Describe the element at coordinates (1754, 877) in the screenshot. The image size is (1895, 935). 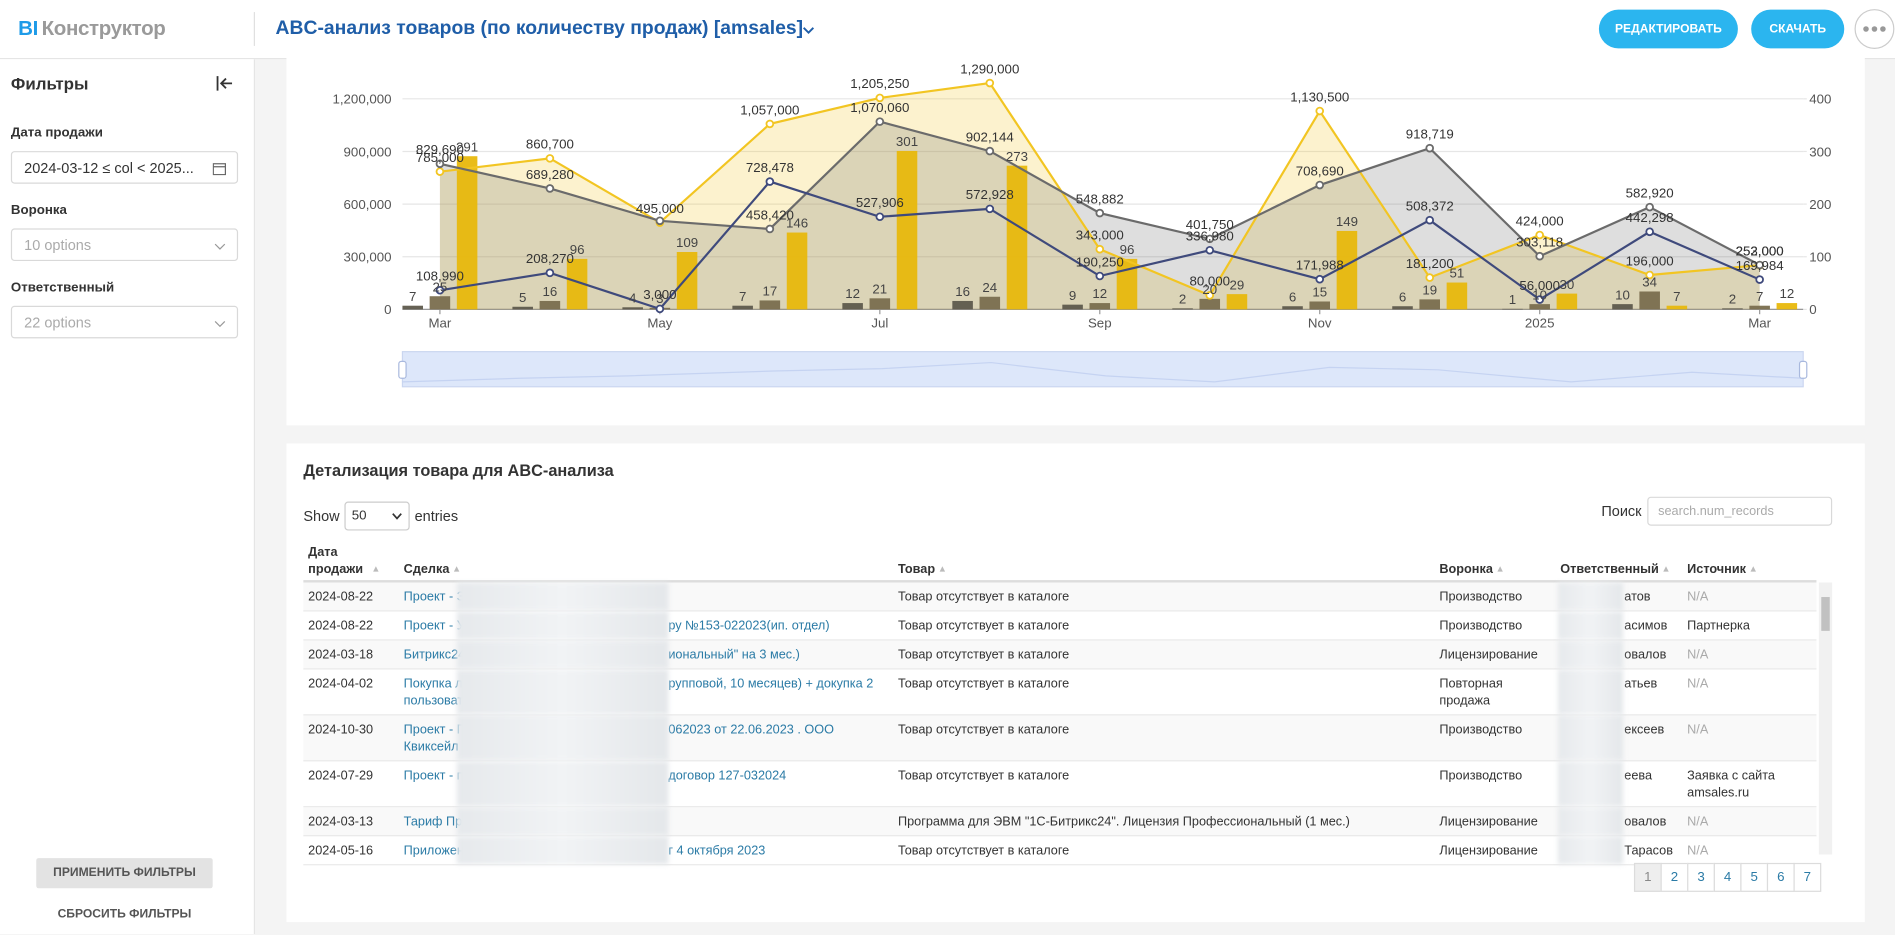
I see `page-link: 5` at that location.